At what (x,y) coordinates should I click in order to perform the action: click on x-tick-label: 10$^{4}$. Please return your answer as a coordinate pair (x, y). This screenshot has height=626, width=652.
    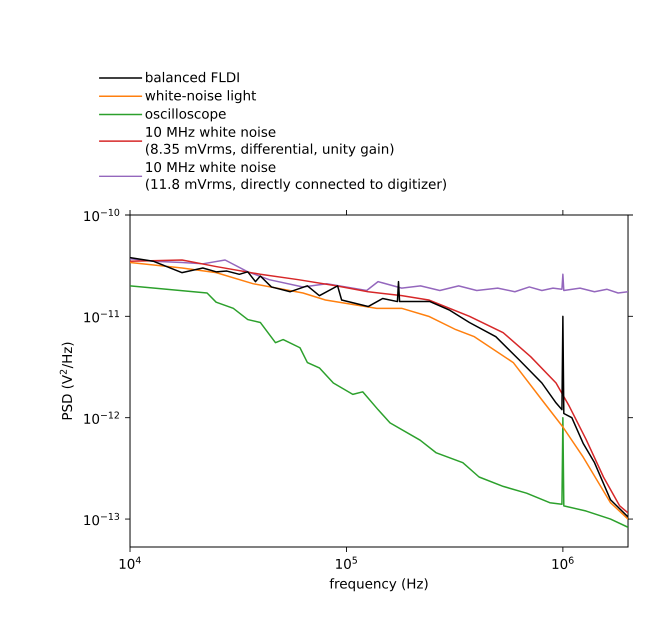
    Looking at the image, I should click on (130, 562).